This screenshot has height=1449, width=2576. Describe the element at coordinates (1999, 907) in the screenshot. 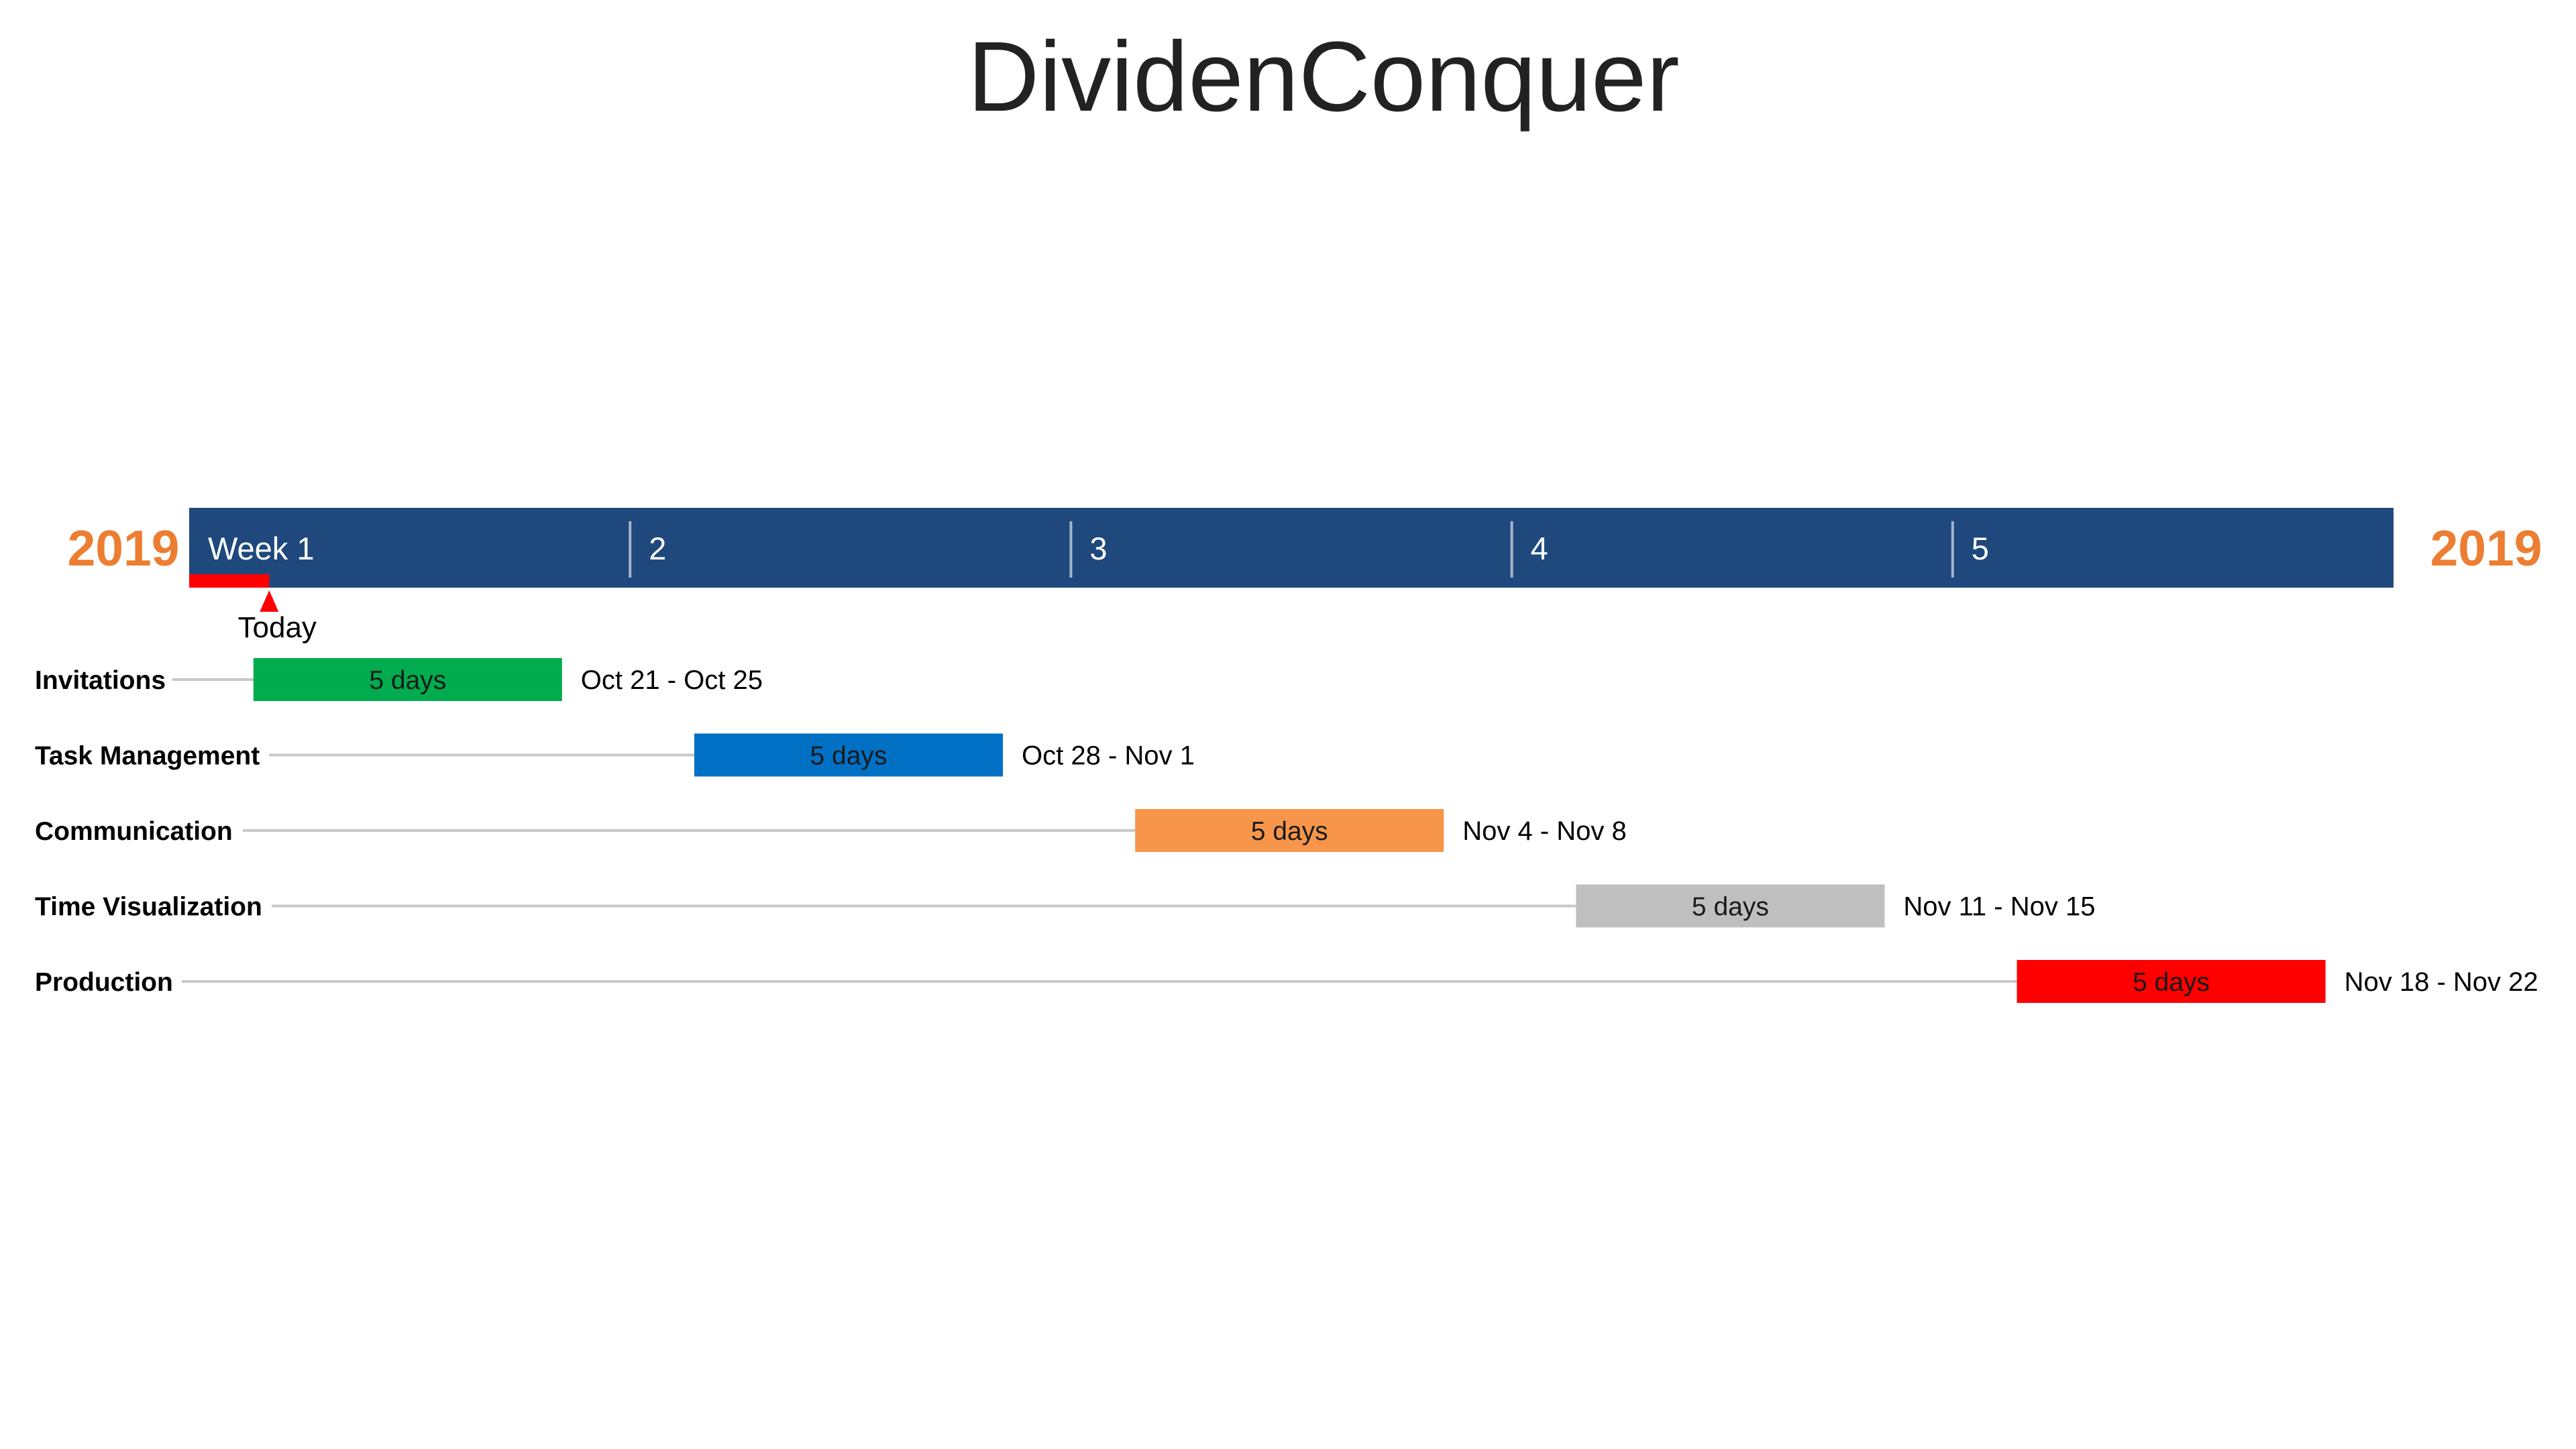

I see `task-date-label: Nov 11 - Nov 15` at that location.